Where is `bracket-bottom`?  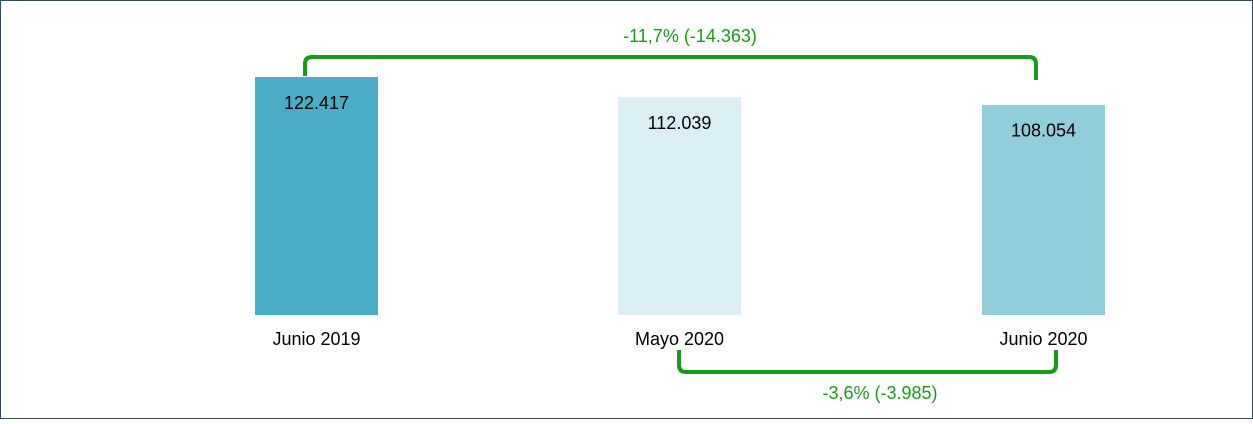
bracket-bottom is located at coordinates (867, 362).